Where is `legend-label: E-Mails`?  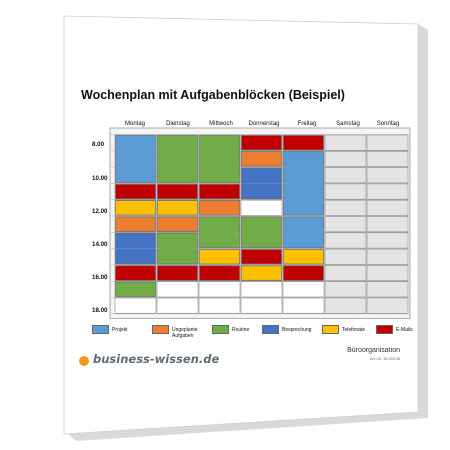
legend-label: E-Mails is located at coordinates (404, 330).